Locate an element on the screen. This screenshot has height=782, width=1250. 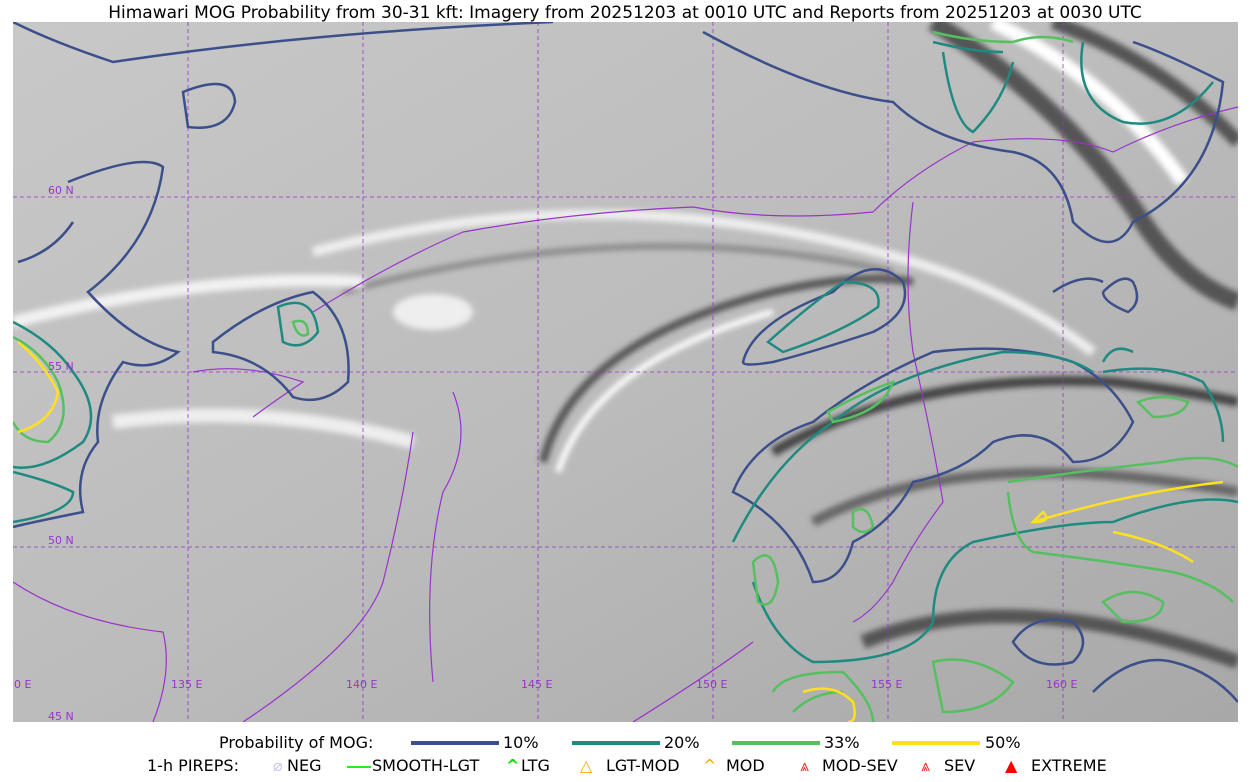
sev-icon: ⩓ is located at coordinates (926, 765).